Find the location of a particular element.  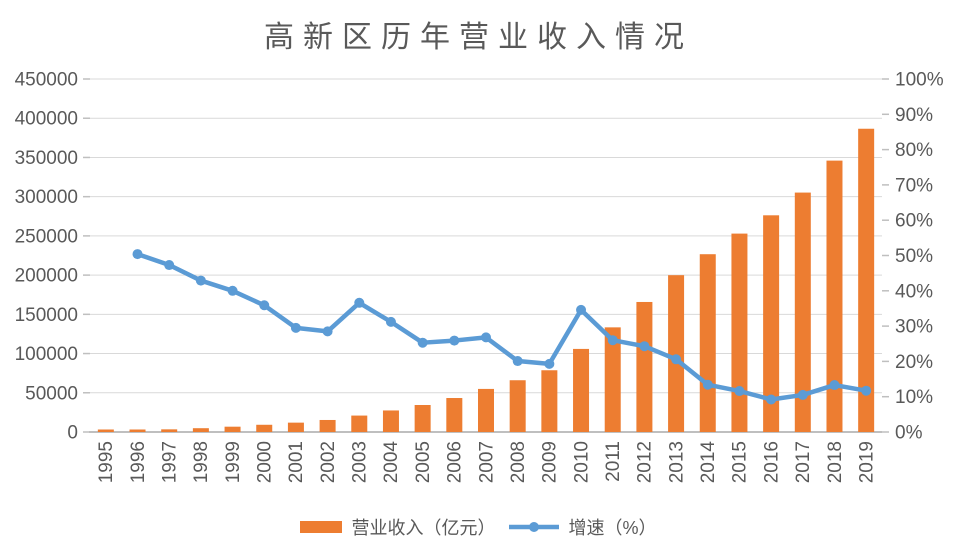

growth-point-2005 is located at coordinates (422, 342).